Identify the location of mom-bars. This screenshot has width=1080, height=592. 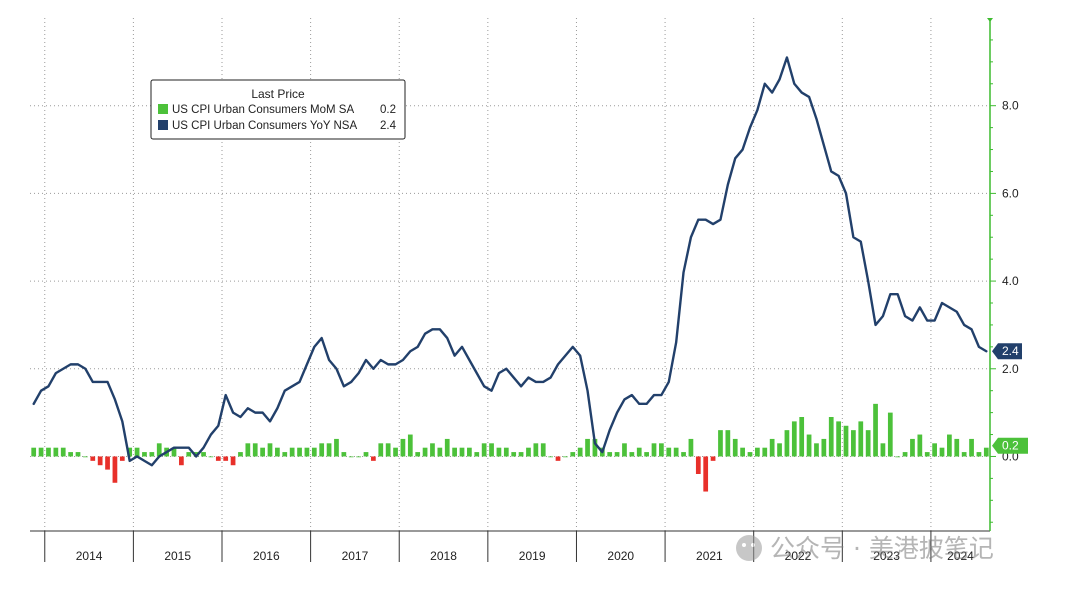
(510, 447).